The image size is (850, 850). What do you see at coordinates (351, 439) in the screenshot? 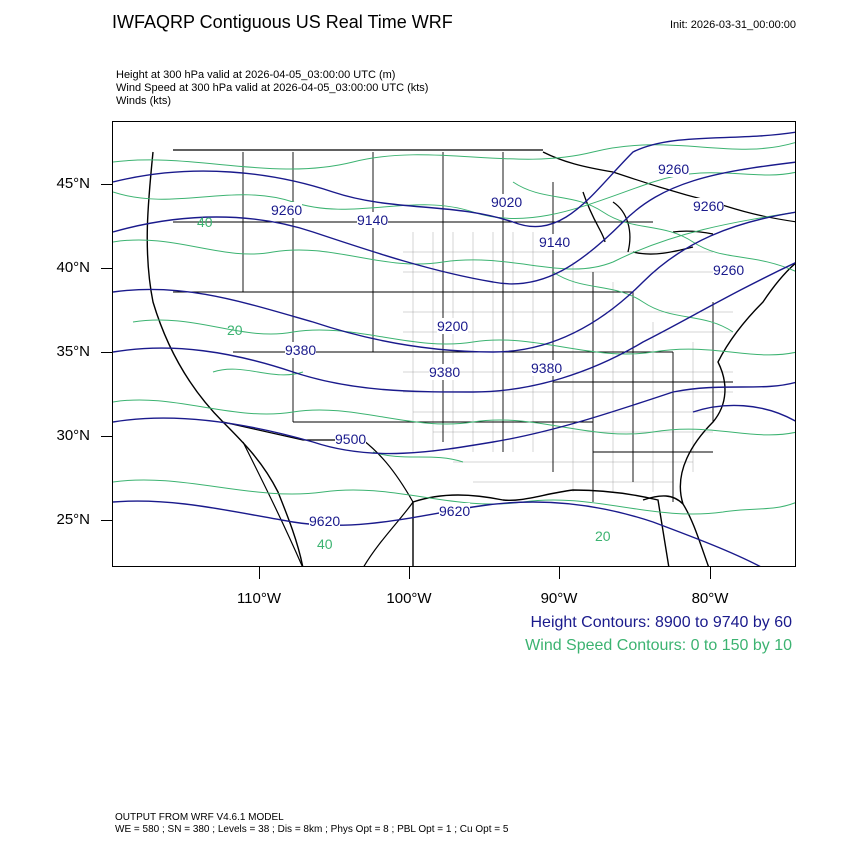
I see `height-contour-label: 9500` at bounding box center [351, 439].